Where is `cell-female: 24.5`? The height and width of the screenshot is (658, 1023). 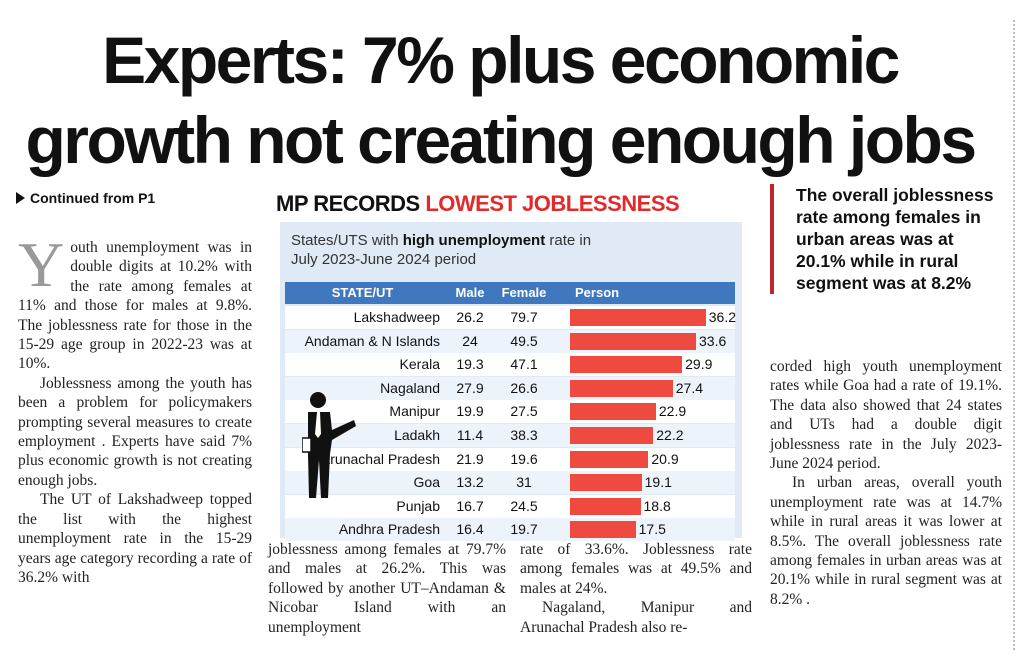 cell-female: 24.5 is located at coordinates (524, 505).